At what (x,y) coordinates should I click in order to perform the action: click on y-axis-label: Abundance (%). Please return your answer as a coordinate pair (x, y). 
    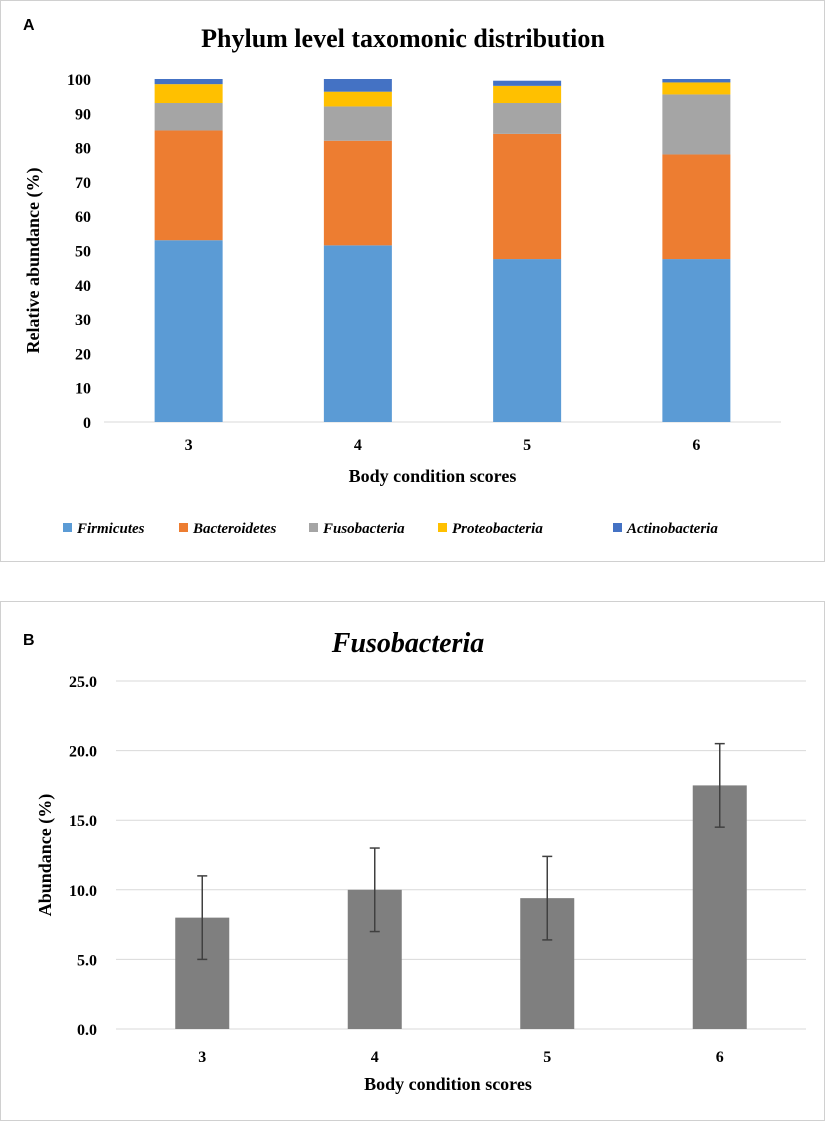
    Looking at the image, I should click on (45, 855).